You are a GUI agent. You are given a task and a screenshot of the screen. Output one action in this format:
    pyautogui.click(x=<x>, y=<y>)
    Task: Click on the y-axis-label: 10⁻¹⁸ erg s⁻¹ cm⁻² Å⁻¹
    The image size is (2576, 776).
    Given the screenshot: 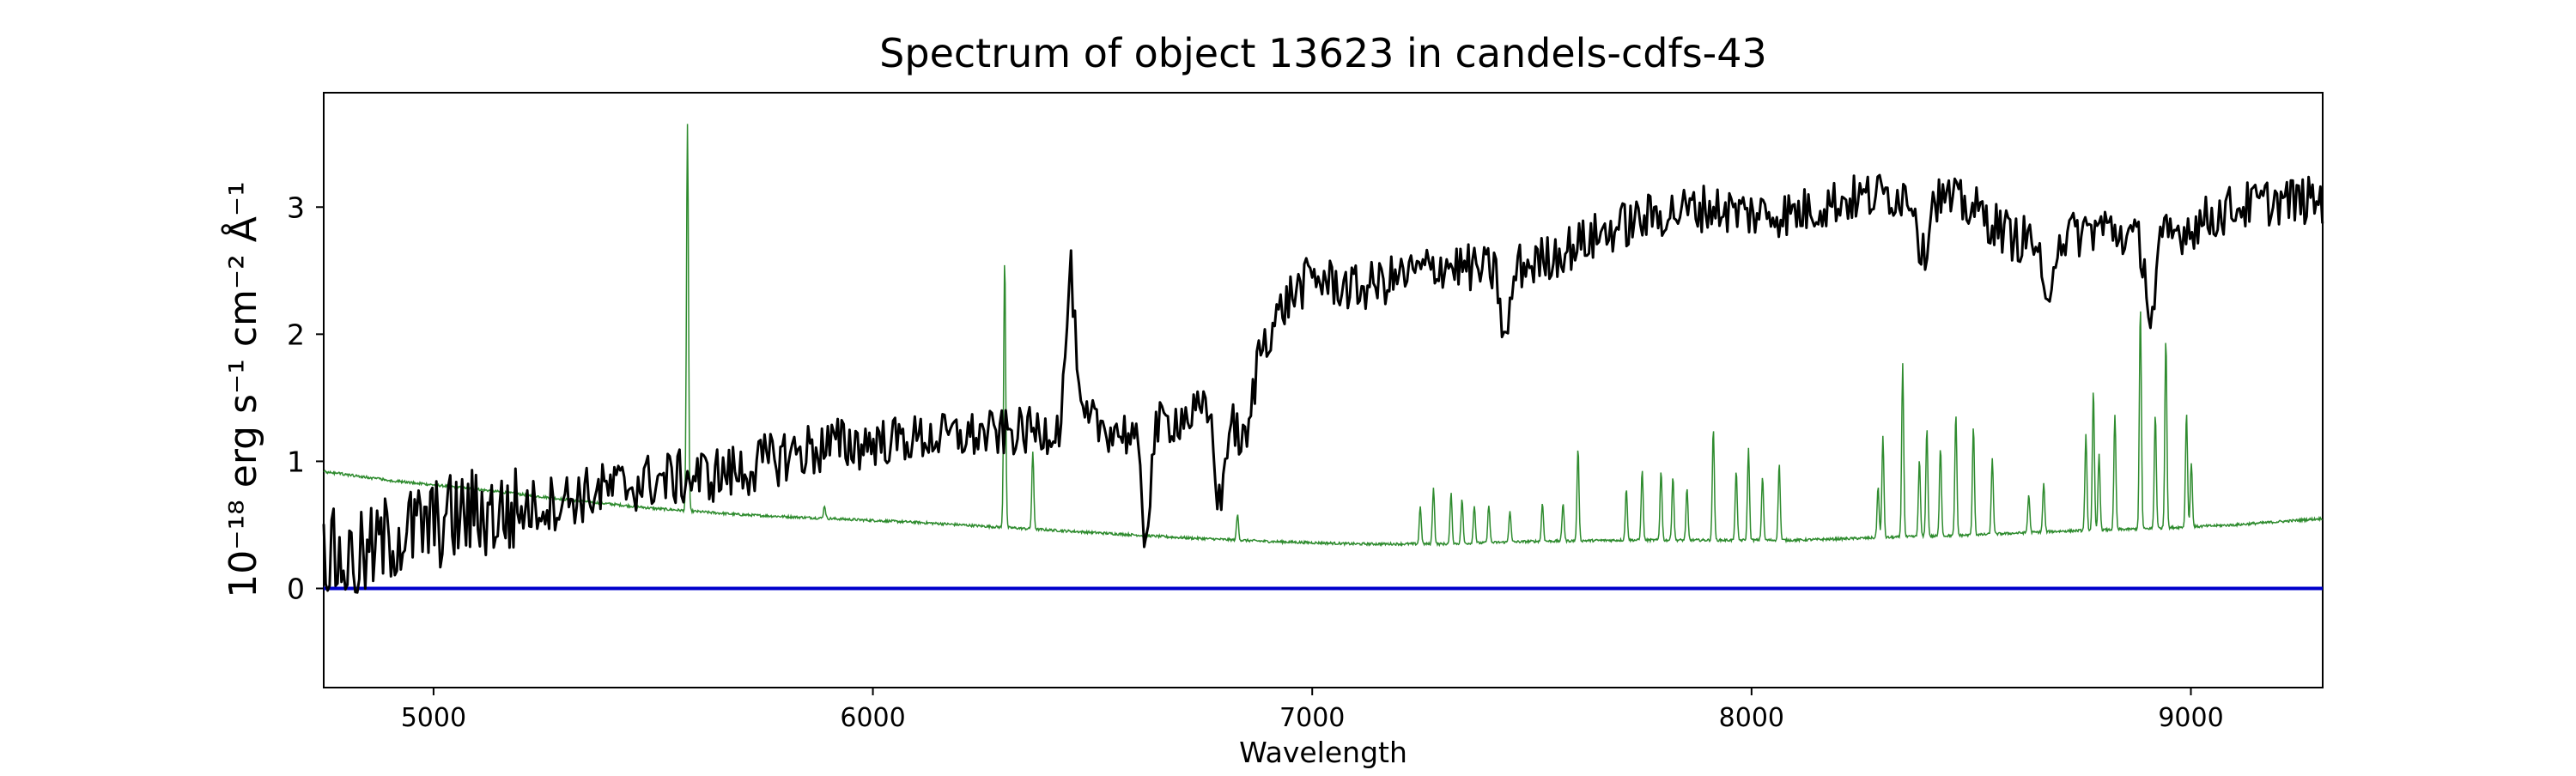 What is the action you would take?
    pyautogui.click(x=242, y=389)
    